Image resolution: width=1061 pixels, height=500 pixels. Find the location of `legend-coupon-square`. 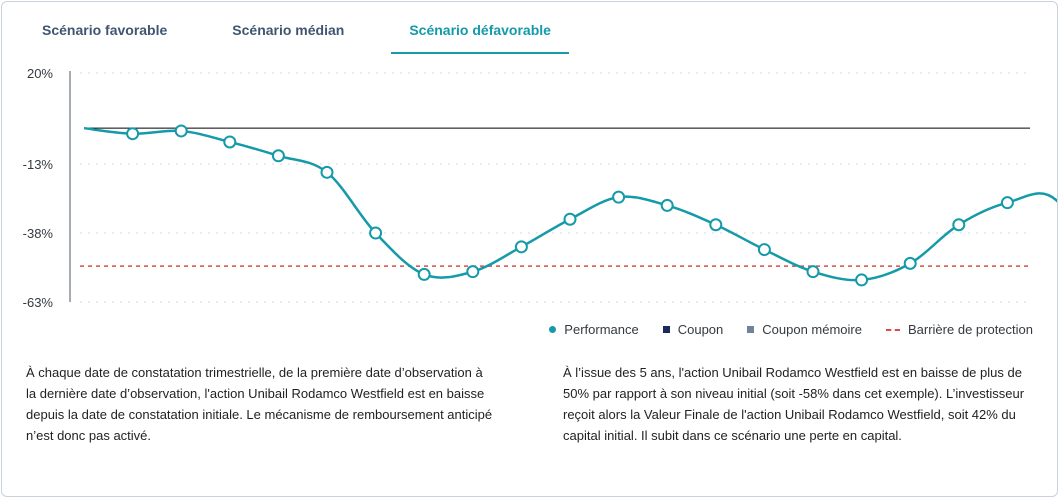

legend-coupon-square is located at coordinates (666, 329).